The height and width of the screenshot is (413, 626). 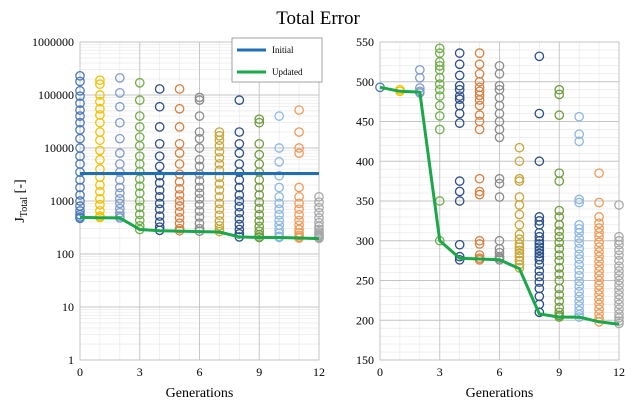 I want to click on line-updated, so click(x=199, y=228).